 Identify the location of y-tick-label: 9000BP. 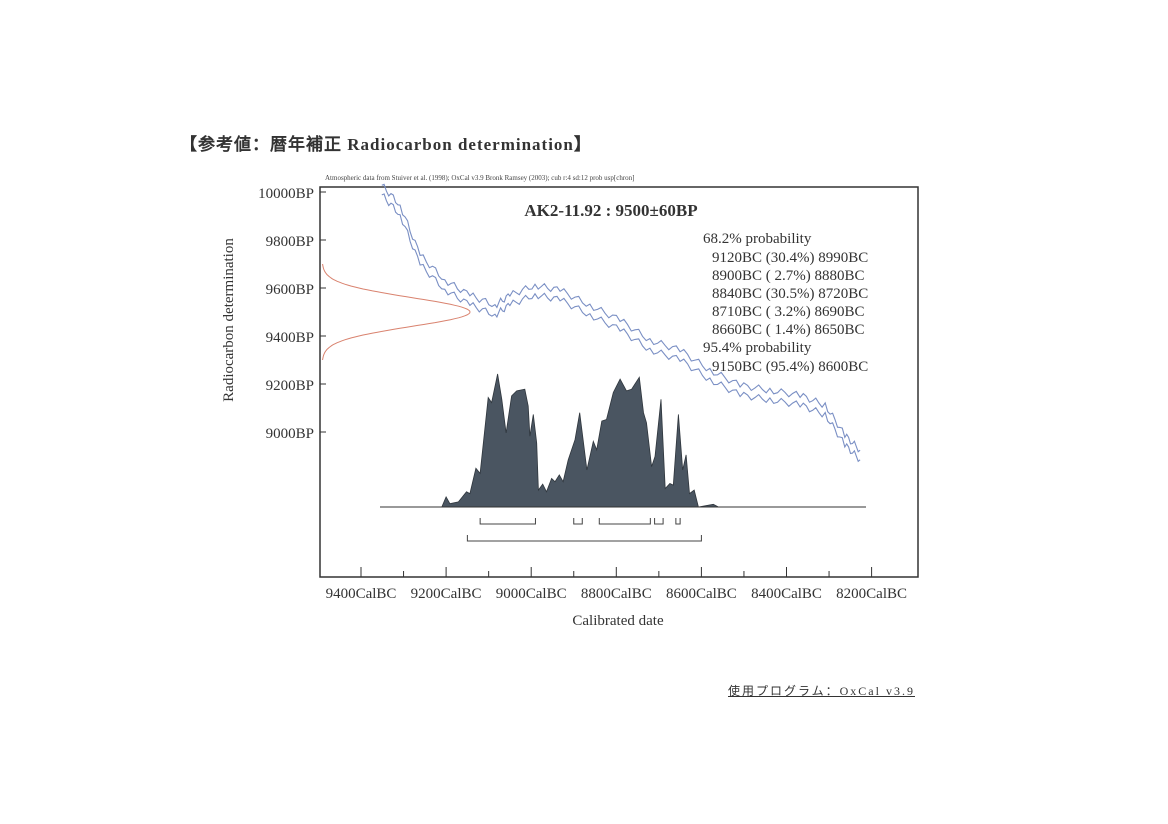
(290, 434).